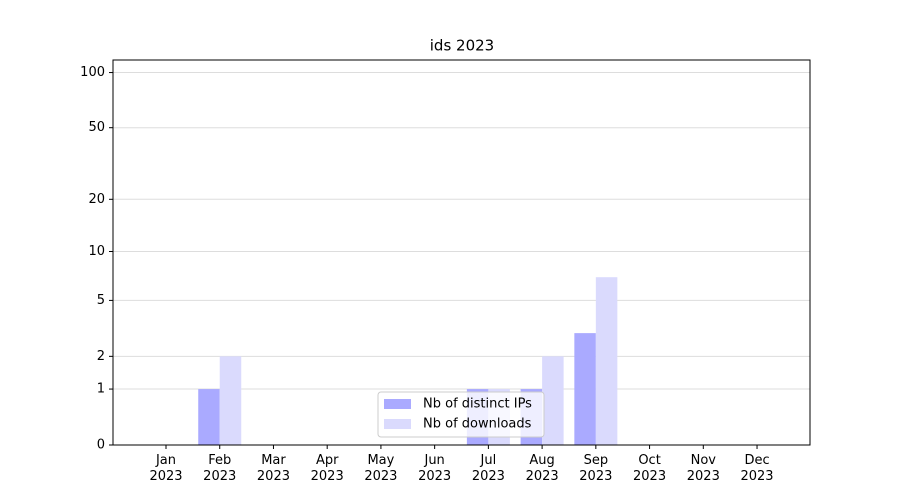  Describe the element at coordinates (96, 127) in the screenshot. I see `y-tick-label: 50` at that location.